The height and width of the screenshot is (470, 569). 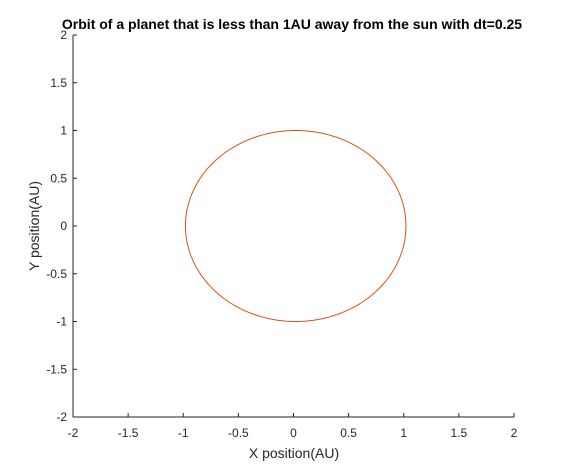 What do you see at coordinates (348, 433) in the screenshot?
I see `x-tick-label: 0.5` at bounding box center [348, 433].